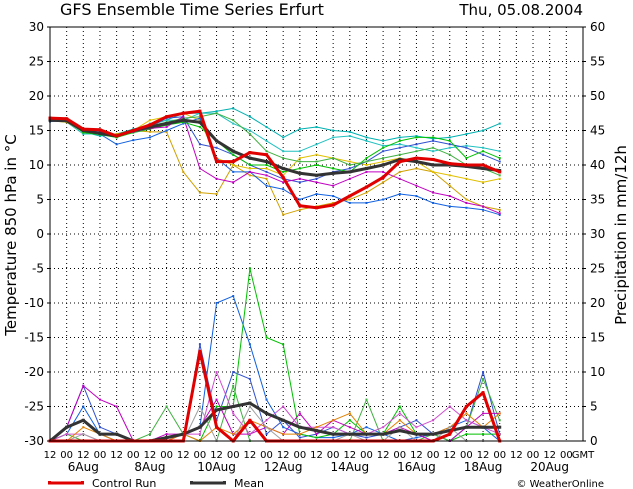 The width and height of the screenshot is (633, 489). Describe the element at coordinates (597, 200) in the screenshot. I see `y2-tick-label: 35` at that location.